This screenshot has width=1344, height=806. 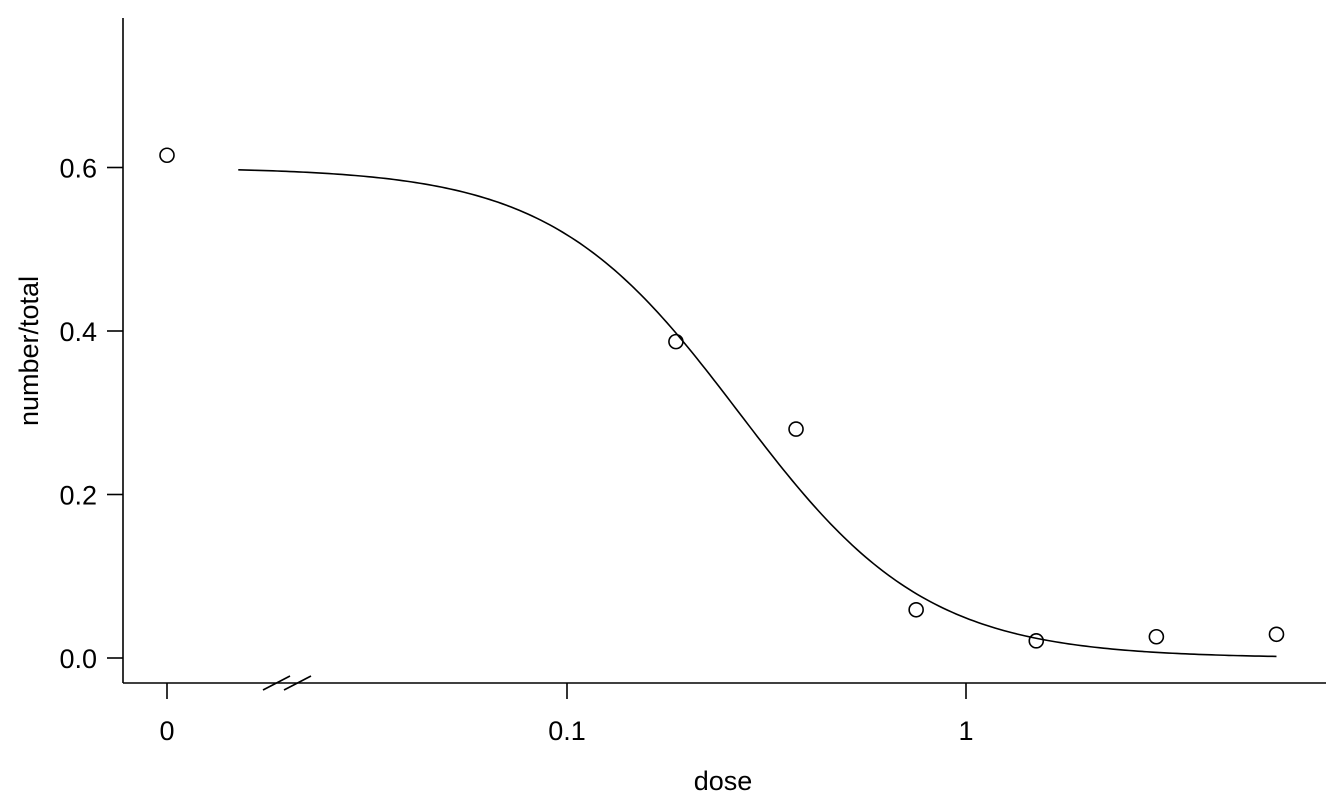 I want to click on x-tick-label: 0.1, so click(x=567, y=731).